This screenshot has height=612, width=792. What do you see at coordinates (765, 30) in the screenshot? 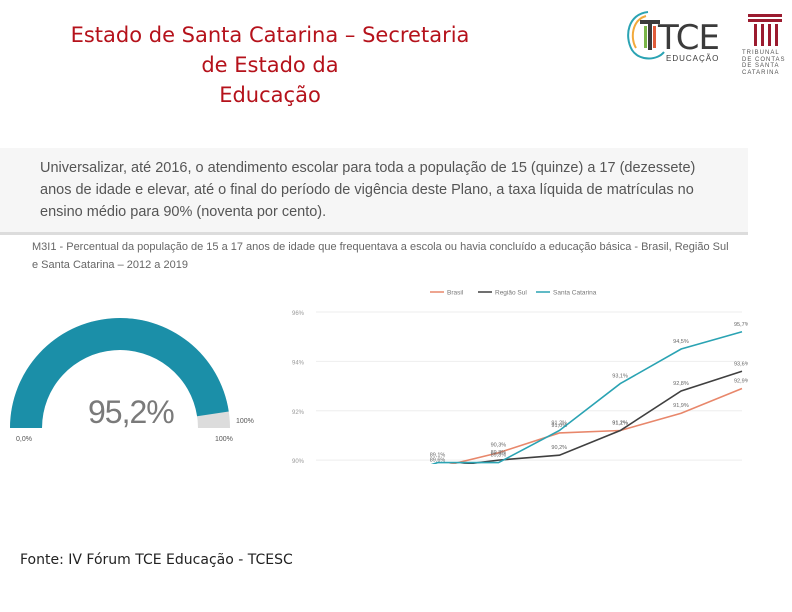
I see `tribunal-emblem-icon` at bounding box center [765, 30].